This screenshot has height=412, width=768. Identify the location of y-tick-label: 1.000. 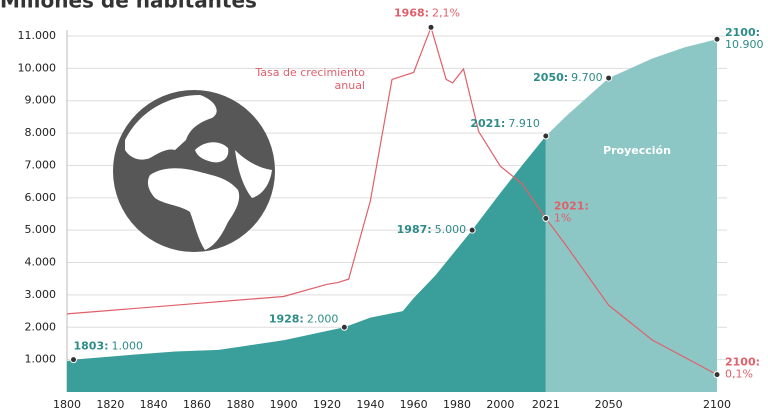
(41, 359).